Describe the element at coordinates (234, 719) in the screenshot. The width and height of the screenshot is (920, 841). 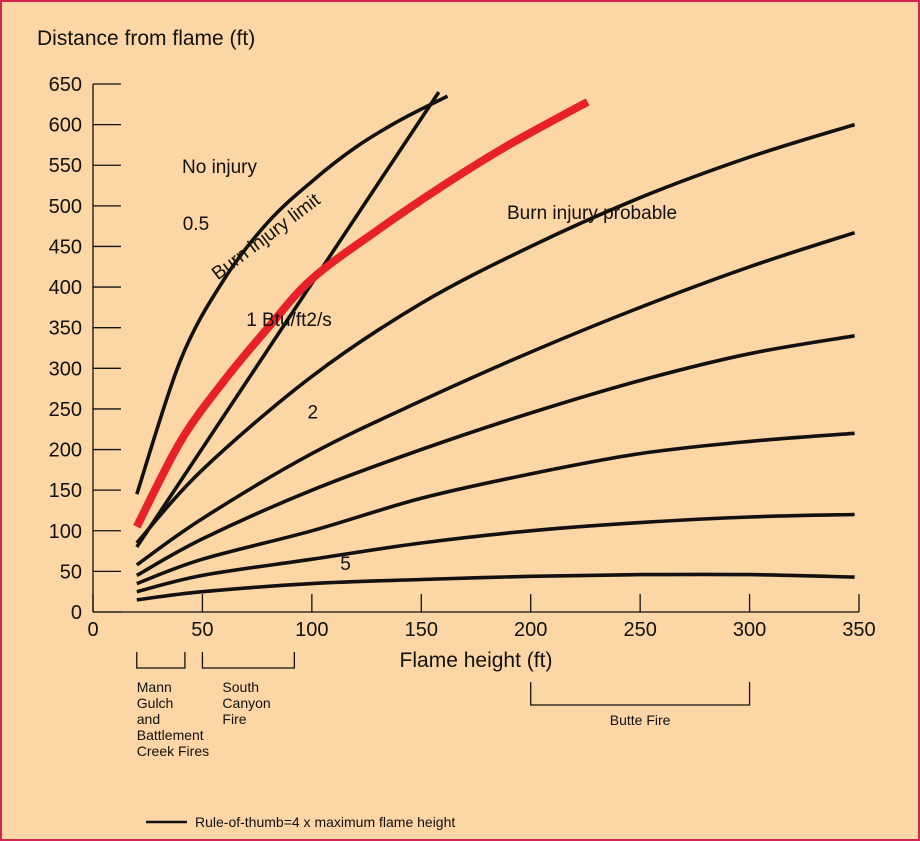
I see `fire-bracket-label: Fire` at that location.